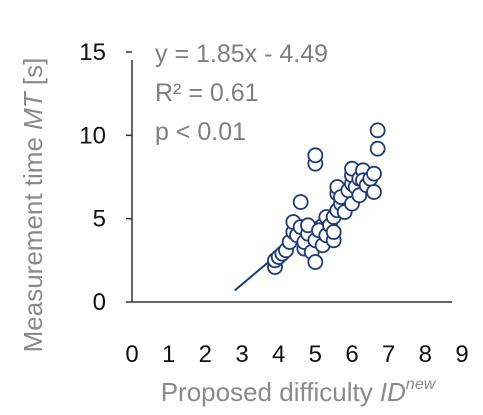 The width and height of the screenshot is (483, 415). I want to click on annotation-block: y = 1.85x - 4.49 R² = 0.61 p < 0.01, so click(241, 93).